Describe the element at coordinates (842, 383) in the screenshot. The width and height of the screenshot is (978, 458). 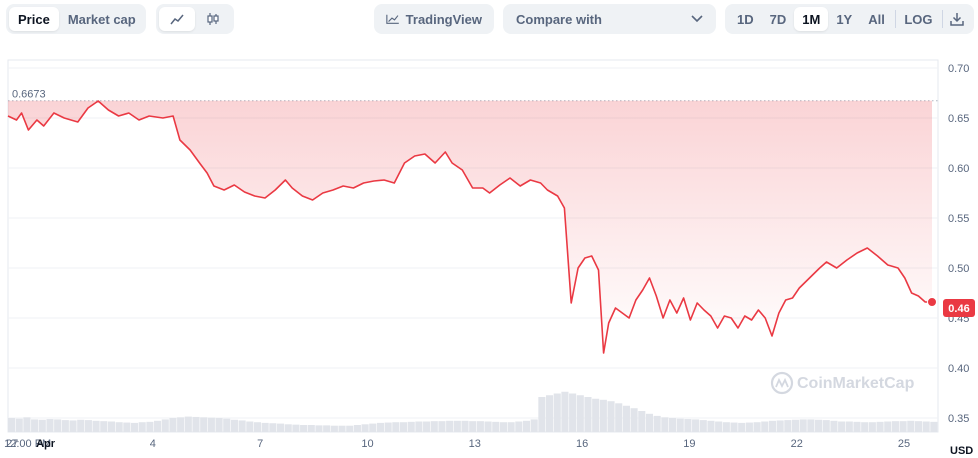
I see `coinmarketcap-watermark: CoinMarketCap` at that location.